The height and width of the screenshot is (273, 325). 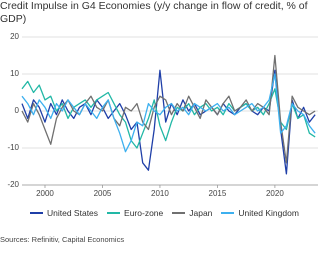 I want to click on x-tick-label: 2010, so click(x=160, y=193).